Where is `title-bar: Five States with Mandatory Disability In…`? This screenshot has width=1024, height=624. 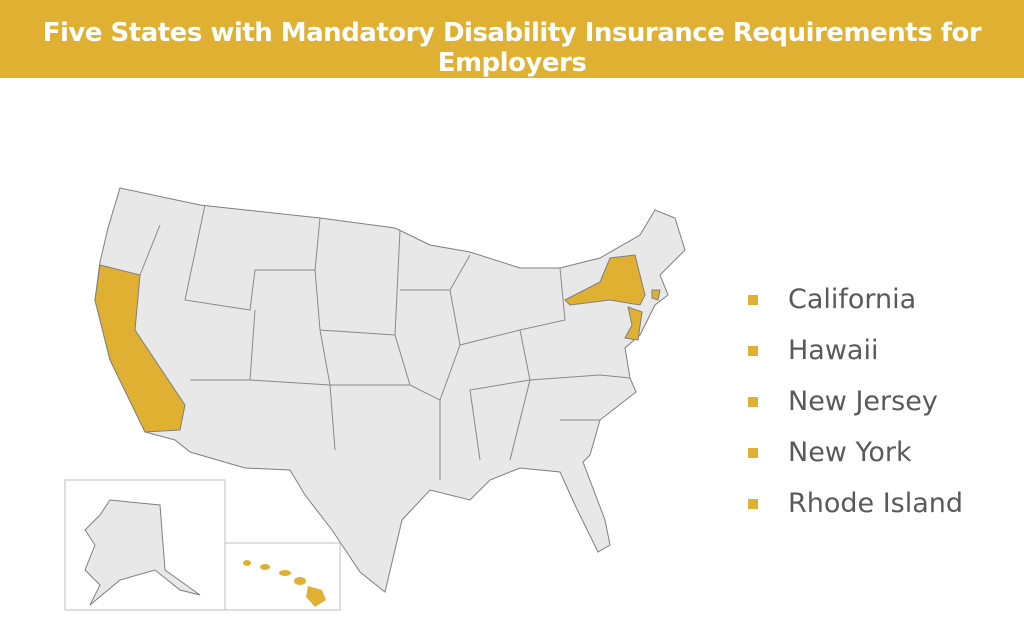 title-bar: Five States with Mandatory Disability In… is located at coordinates (512, 39).